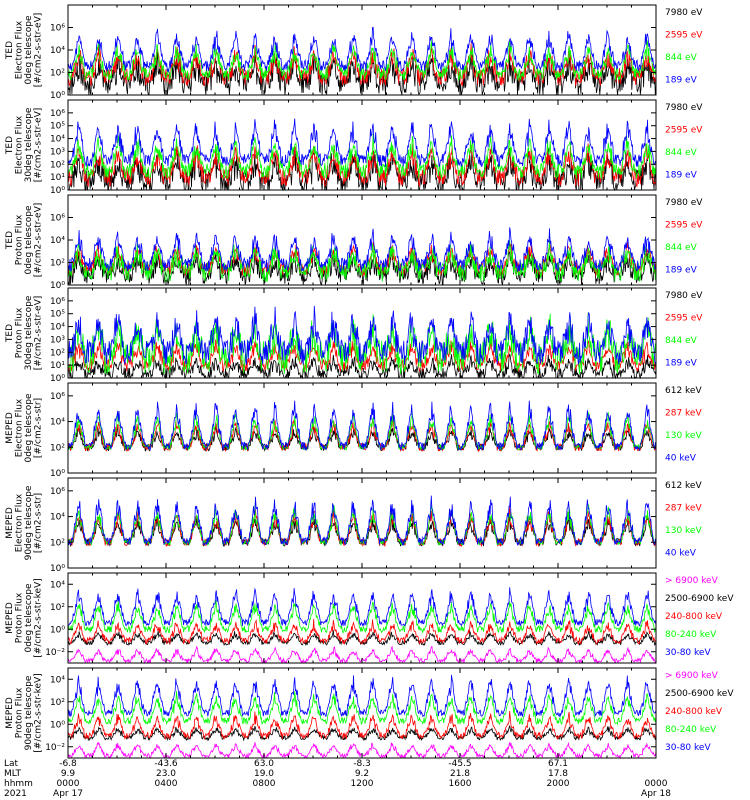  What do you see at coordinates (459, 764) in the screenshot?
I see `x-tick-label: -45.5` at bounding box center [459, 764].